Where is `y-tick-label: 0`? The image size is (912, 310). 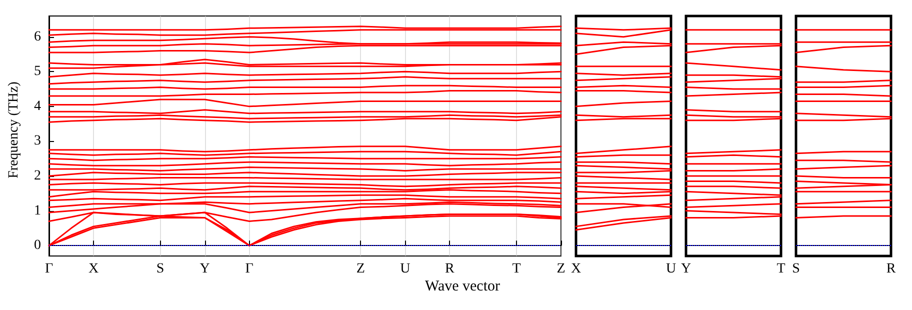
y-tick-label: 0 is located at coordinates (37, 246).